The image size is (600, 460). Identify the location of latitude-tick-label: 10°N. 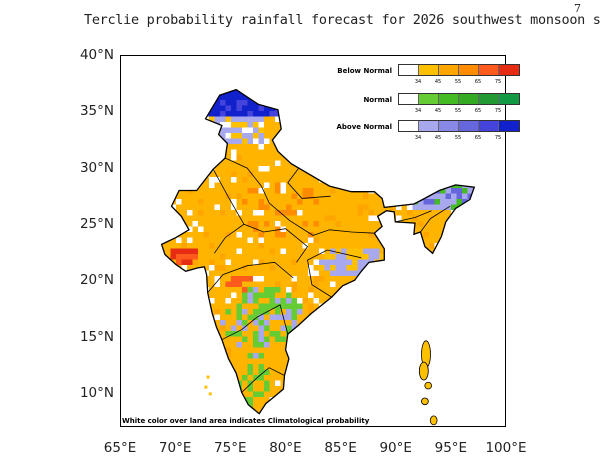
(96, 393).